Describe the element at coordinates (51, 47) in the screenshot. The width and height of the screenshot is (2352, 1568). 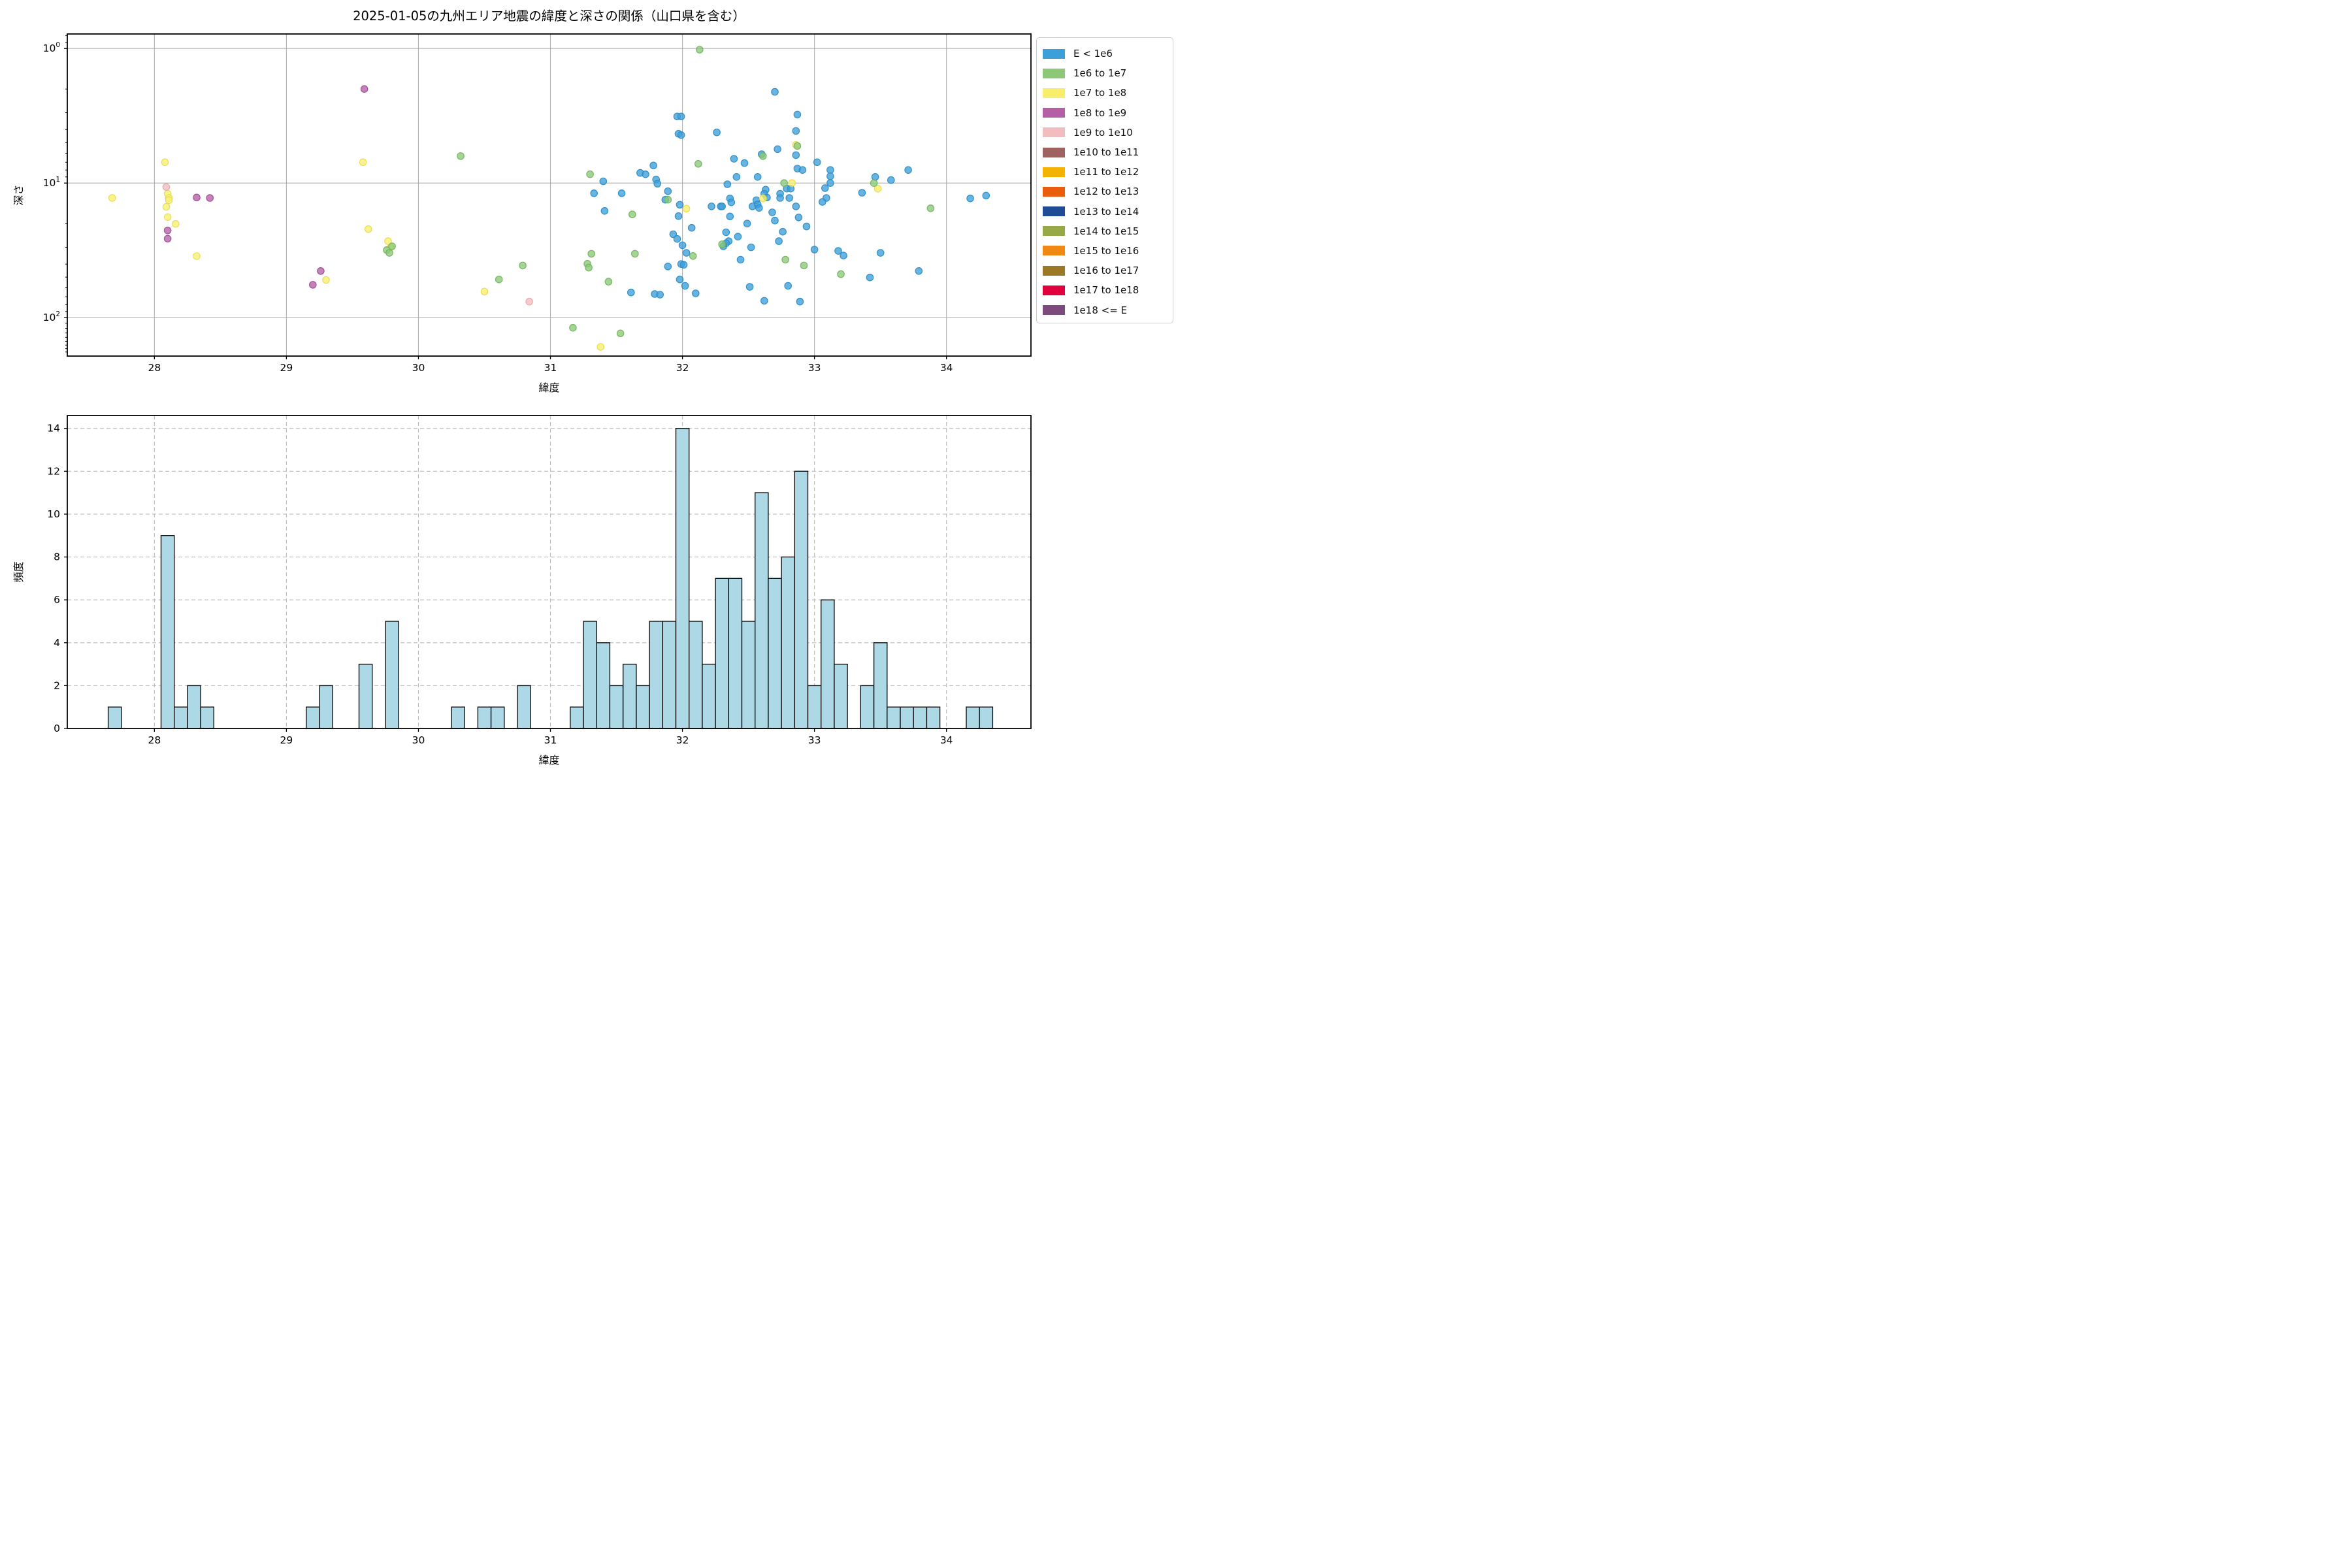
I see `scatter-tick-label-y: 100` at that location.